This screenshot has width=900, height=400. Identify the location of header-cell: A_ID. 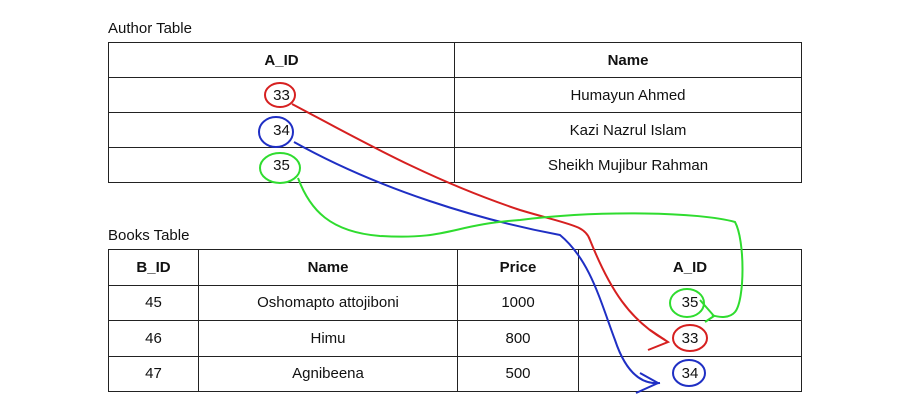
(281, 60).